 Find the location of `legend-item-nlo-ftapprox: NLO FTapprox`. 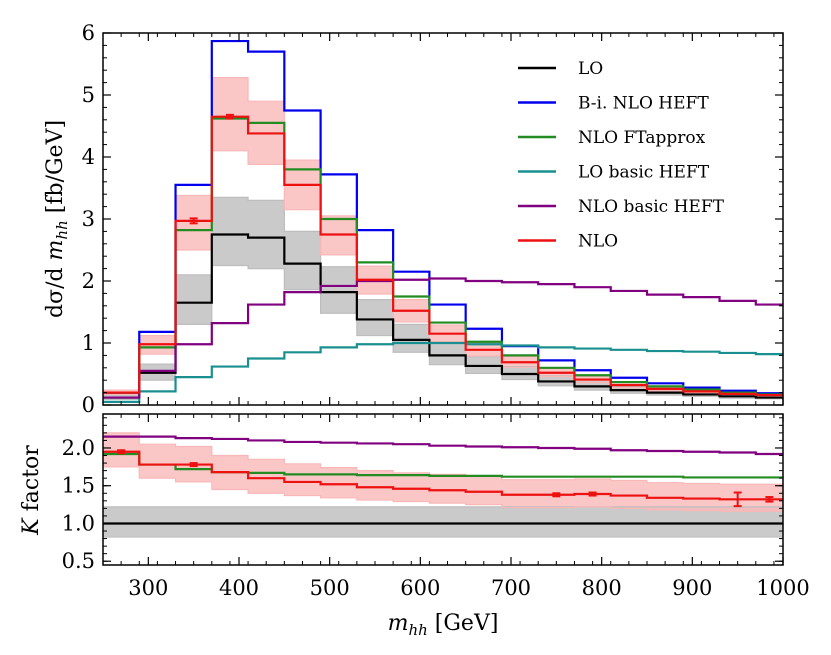

legend-item-nlo-ftapprox: NLO FTapprox is located at coordinates (612, 138).